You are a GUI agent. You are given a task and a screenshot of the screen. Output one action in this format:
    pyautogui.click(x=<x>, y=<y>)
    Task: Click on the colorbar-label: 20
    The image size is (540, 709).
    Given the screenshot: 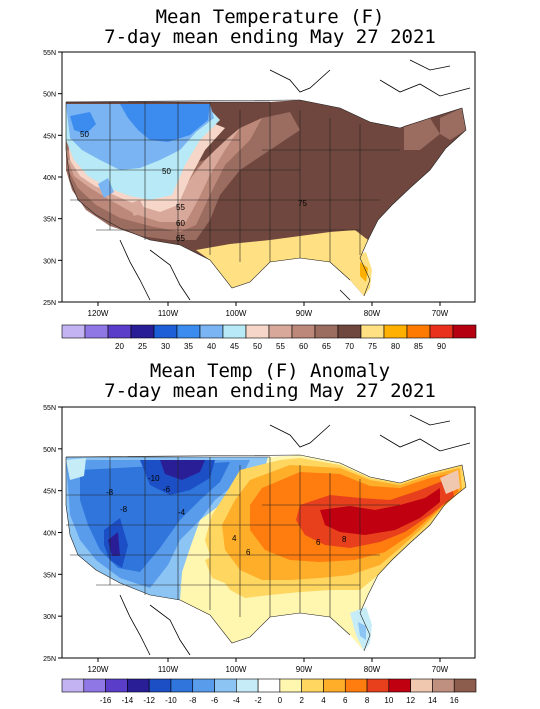 What is the action you would take?
    pyautogui.click(x=119, y=346)
    